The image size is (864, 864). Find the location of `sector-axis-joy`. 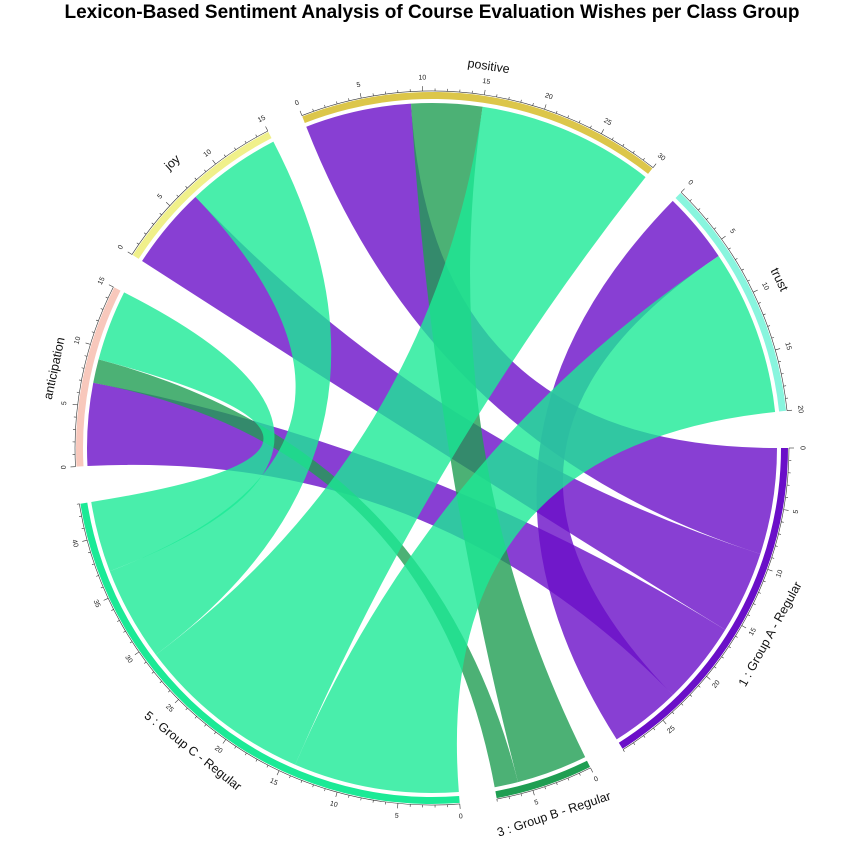

sector-axis-joy is located at coordinates (199, 192).